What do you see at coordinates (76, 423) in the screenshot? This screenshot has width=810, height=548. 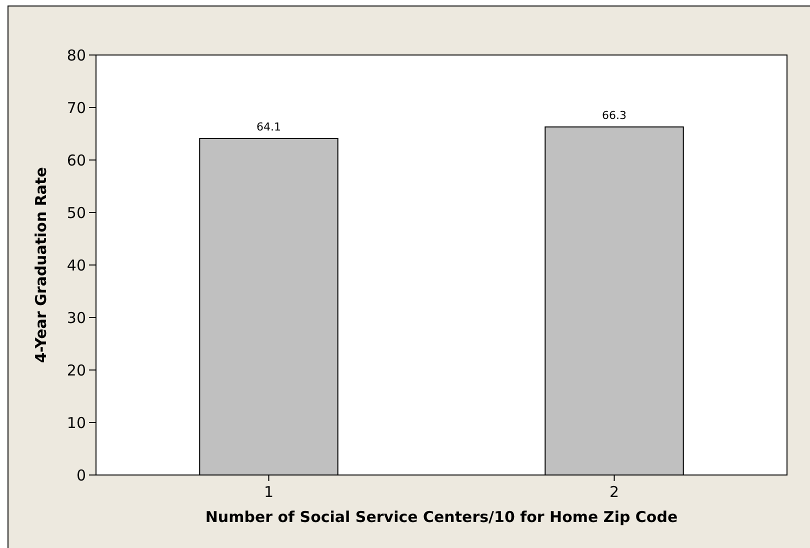 I see `y-tick-label: 10` at bounding box center [76, 423].